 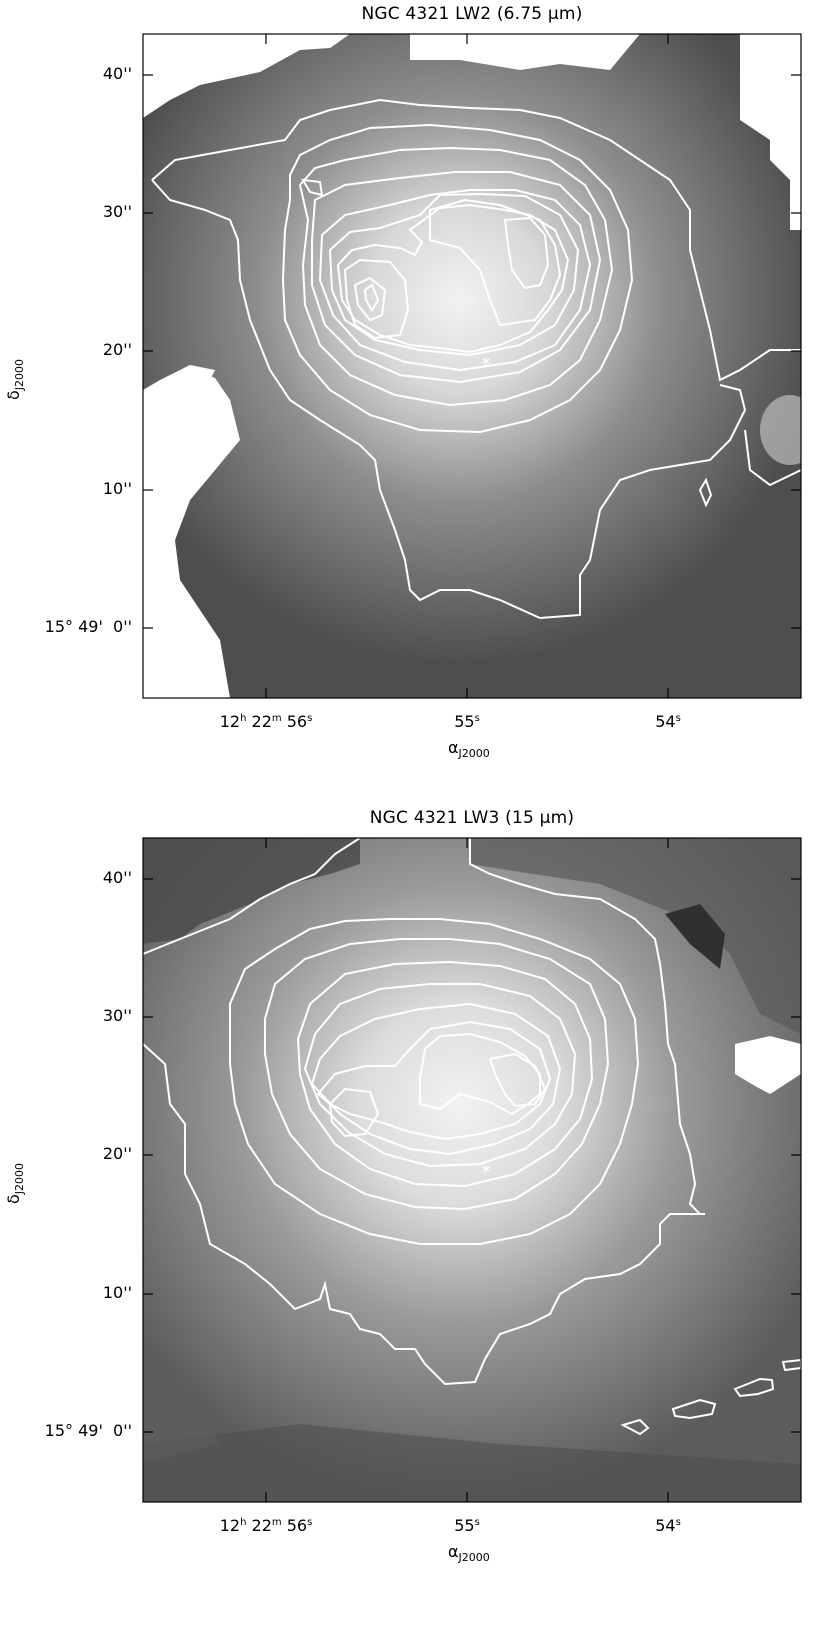 What do you see at coordinates (251, 891) in the screenshot?
I see `lw3-upper-left-dark` at bounding box center [251, 891].